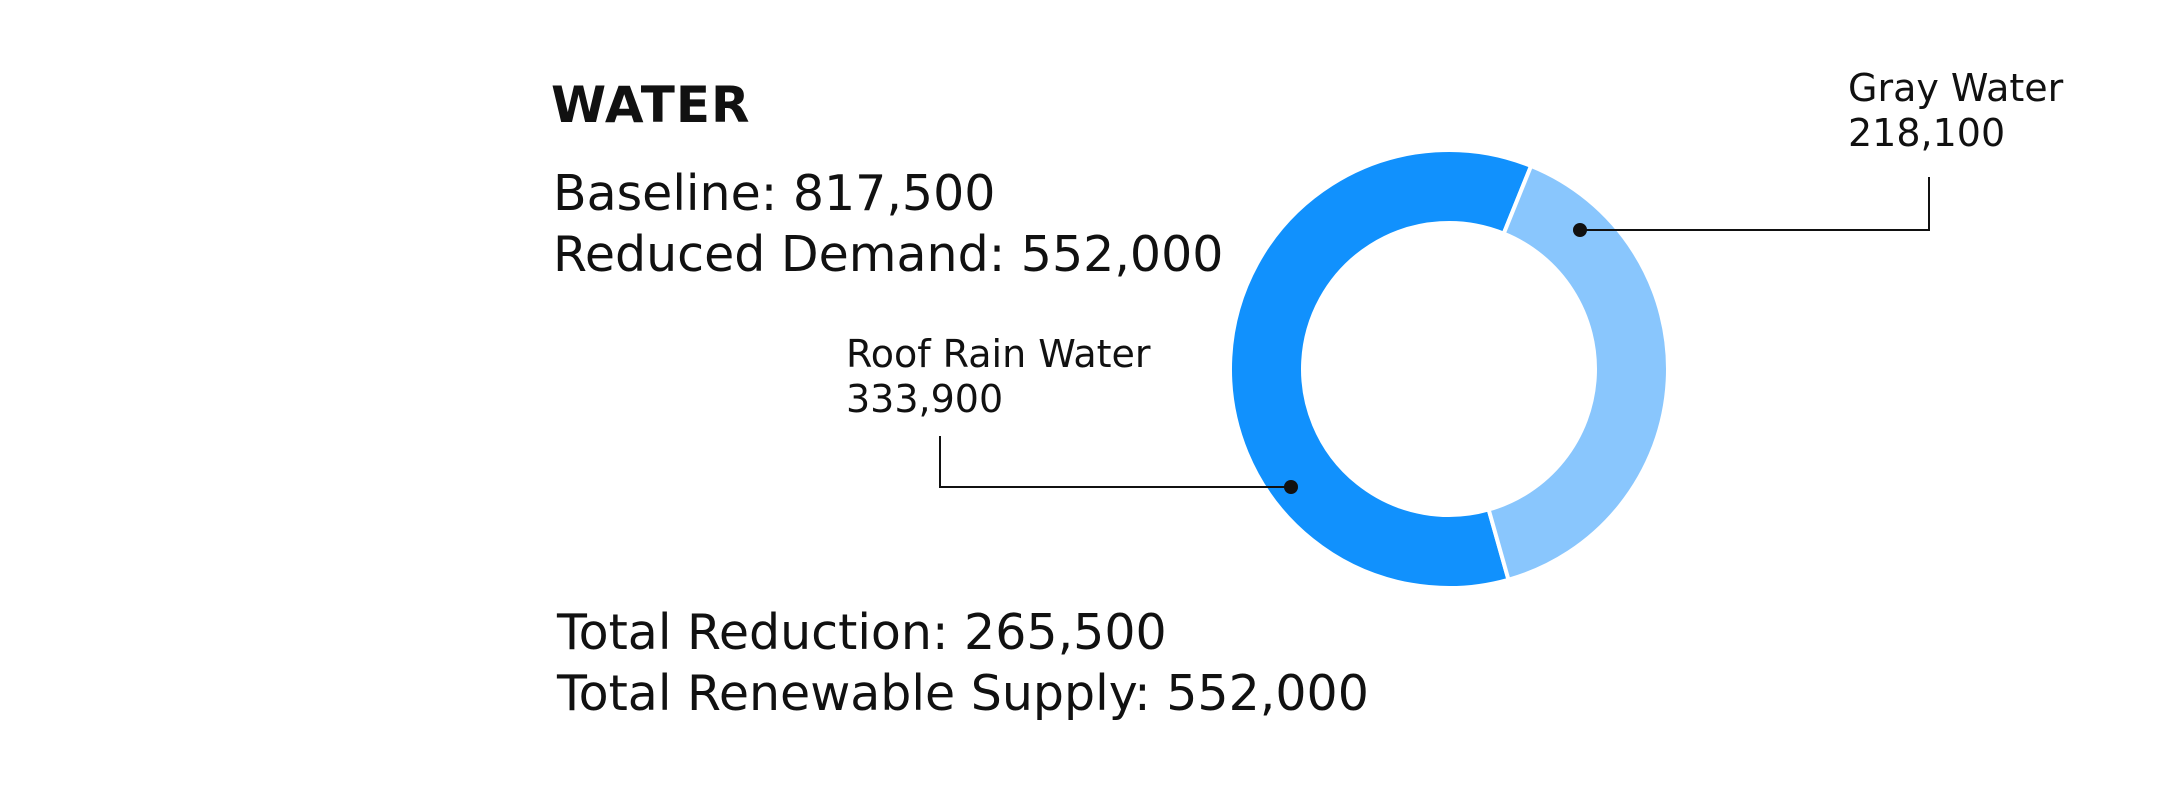 The width and height of the screenshot is (2181, 795). Describe the element at coordinates (1115, 462) in the screenshot. I see `roof-rain-water-leader-line` at that location.